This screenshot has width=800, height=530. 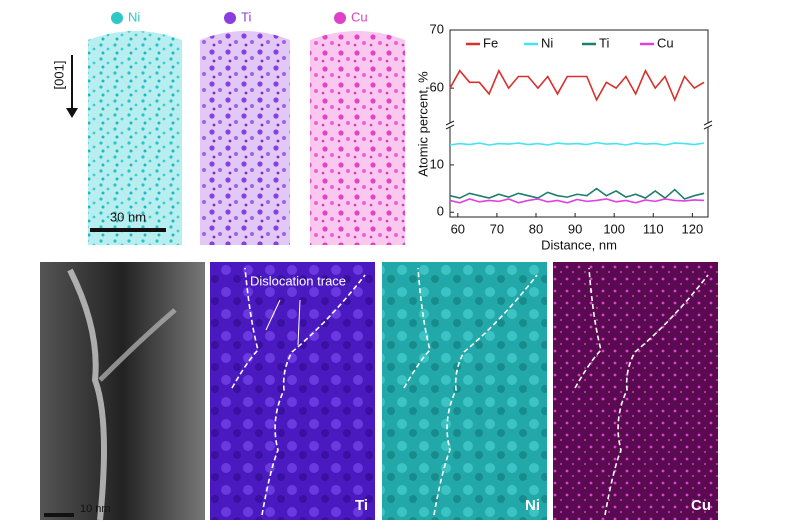 I want to click on x-tick-label: 60, so click(x=458, y=228).